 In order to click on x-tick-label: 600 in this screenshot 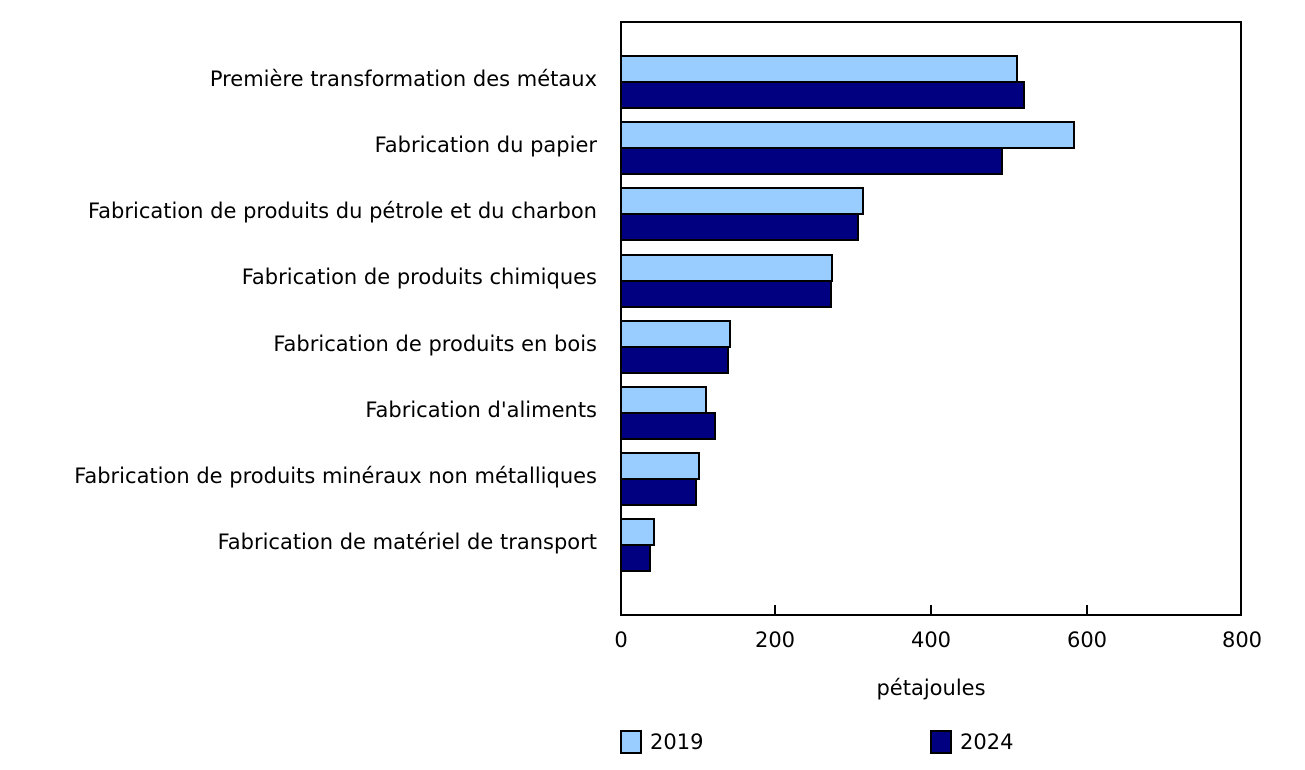, I will do `click(1087, 640)`.